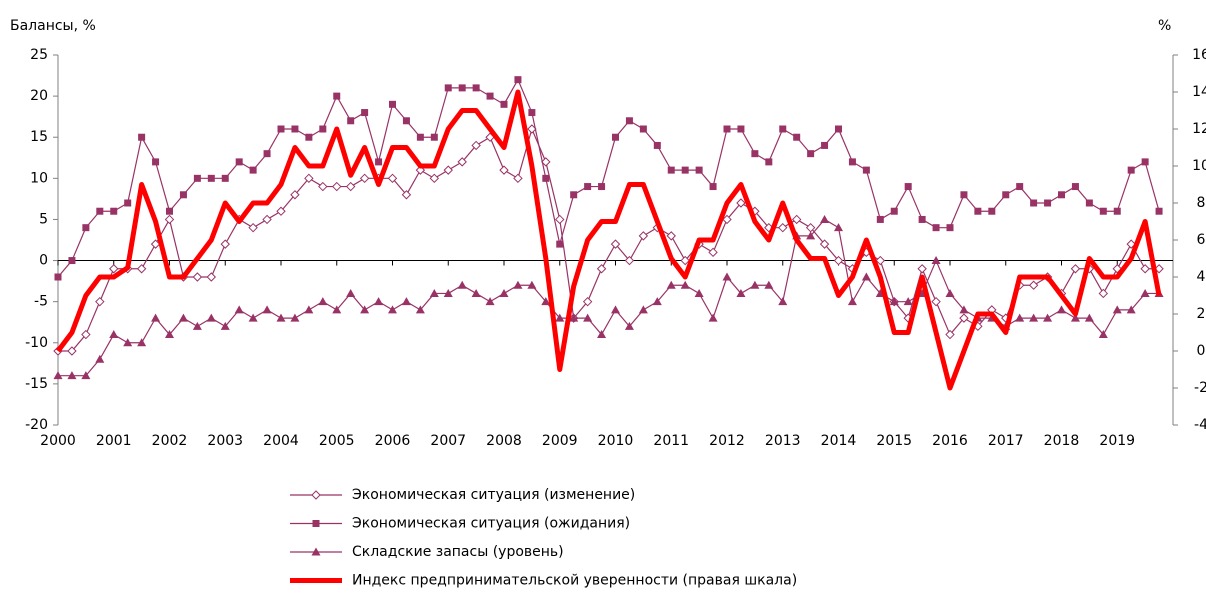 The height and width of the screenshot is (599, 1206). I want to click on x-tick-label: 2010, so click(616, 441).